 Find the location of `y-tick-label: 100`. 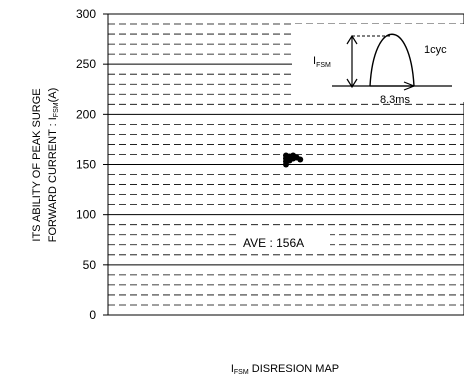

y-tick-label: 100 is located at coordinates (86, 215).